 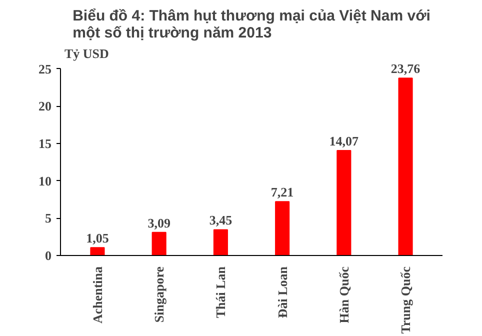 What do you see at coordinates (45, 180) in the screenshot?
I see `y-tick-label: 10` at bounding box center [45, 180].